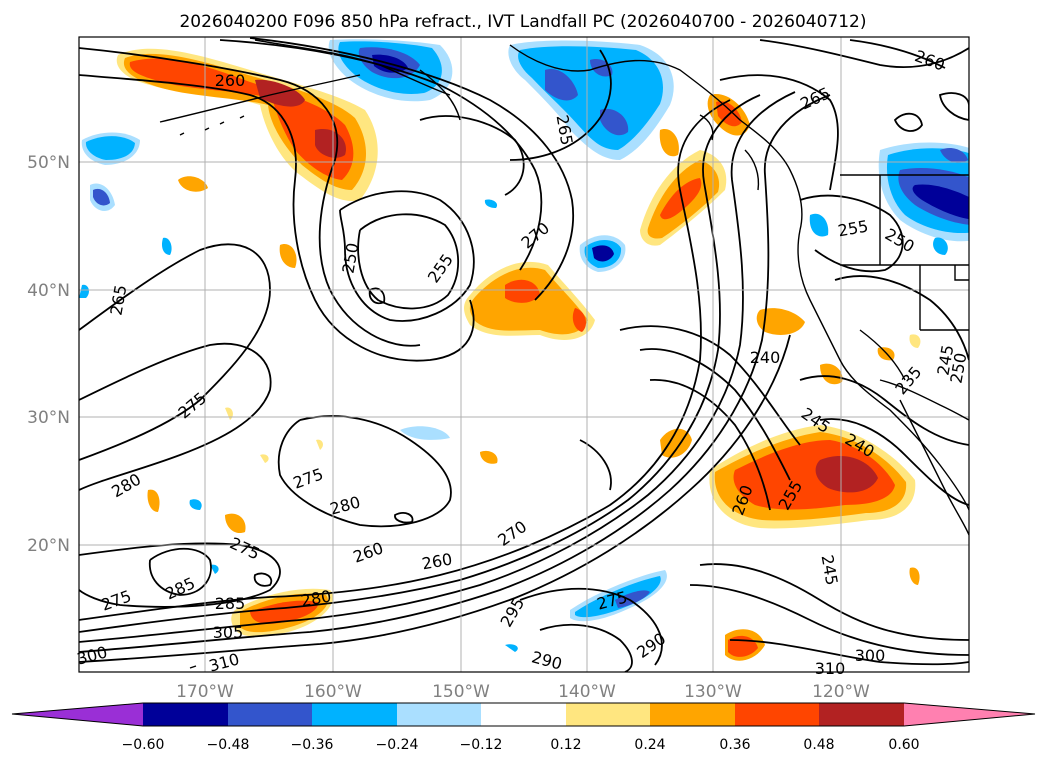 This screenshot has width=1047, height=765. Describe the element at coordinates (461, 692) in the screenshot. I see `lon-label-150w: 150°W` at that location.